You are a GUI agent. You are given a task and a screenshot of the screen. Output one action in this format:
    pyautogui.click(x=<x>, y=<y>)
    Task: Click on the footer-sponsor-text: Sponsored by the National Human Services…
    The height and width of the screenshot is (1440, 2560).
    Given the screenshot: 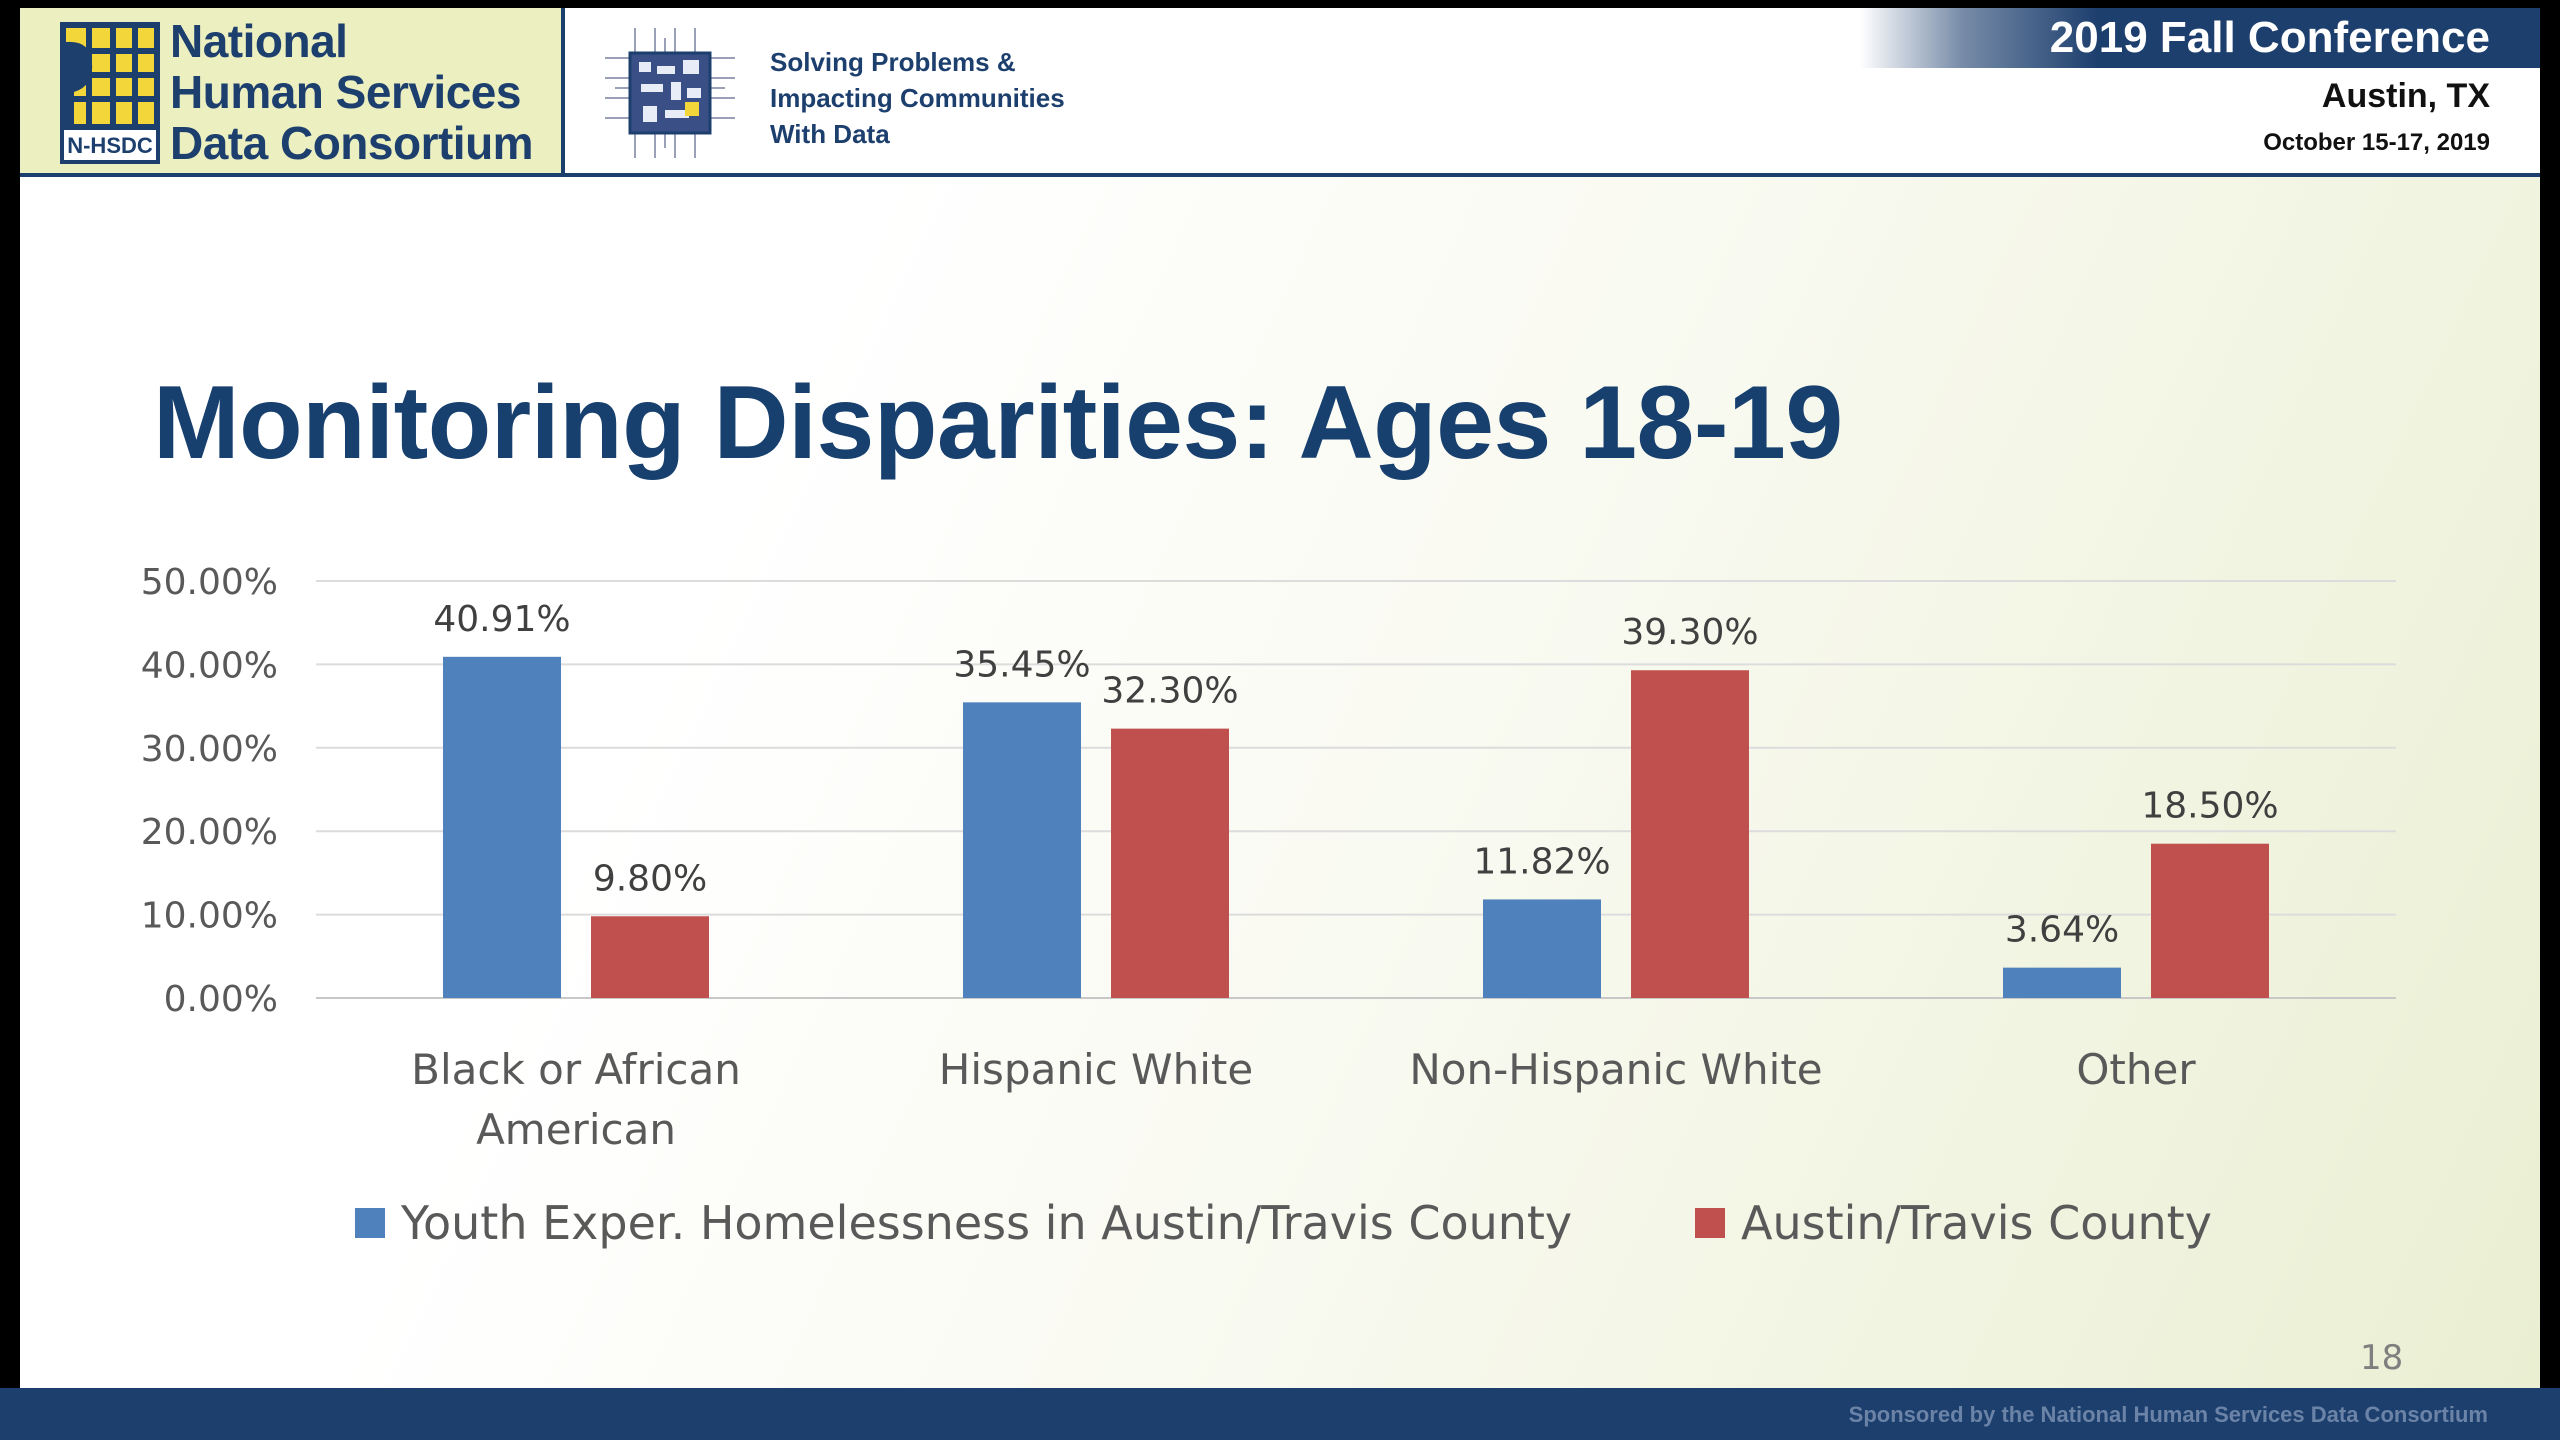 What is the action you would take?
    pyautogui.click(x=2168, y=1414)
    